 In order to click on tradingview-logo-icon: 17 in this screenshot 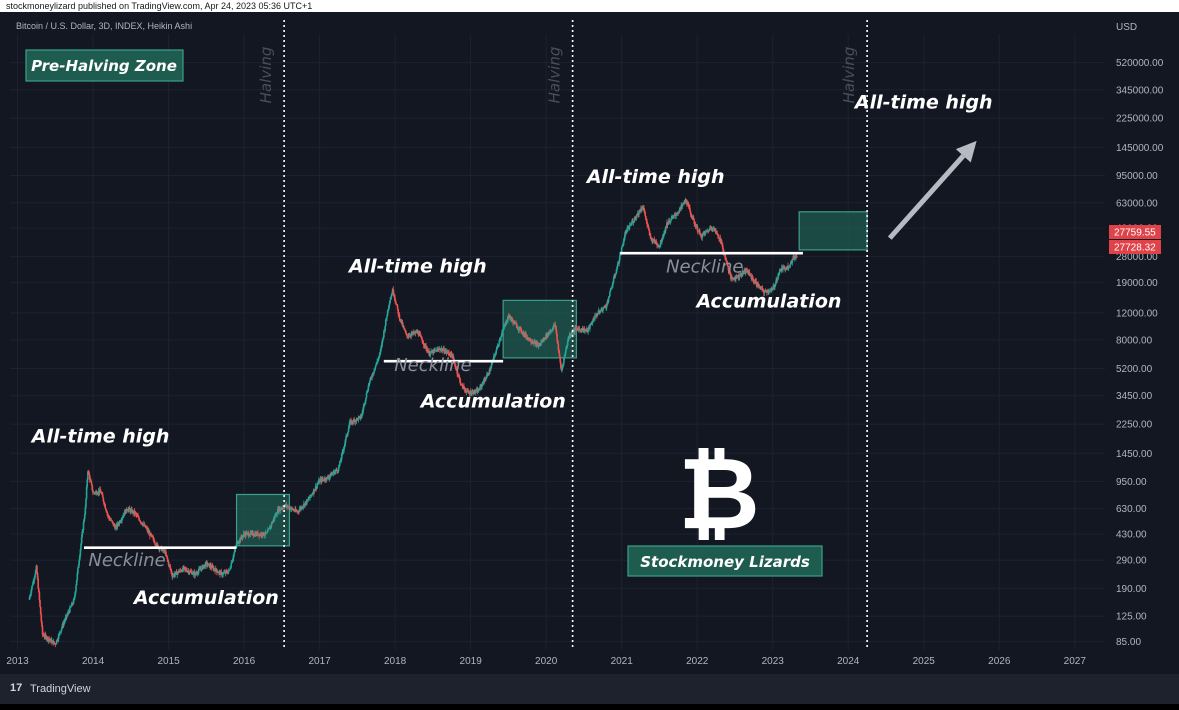, I will do `click(16, 688)`.